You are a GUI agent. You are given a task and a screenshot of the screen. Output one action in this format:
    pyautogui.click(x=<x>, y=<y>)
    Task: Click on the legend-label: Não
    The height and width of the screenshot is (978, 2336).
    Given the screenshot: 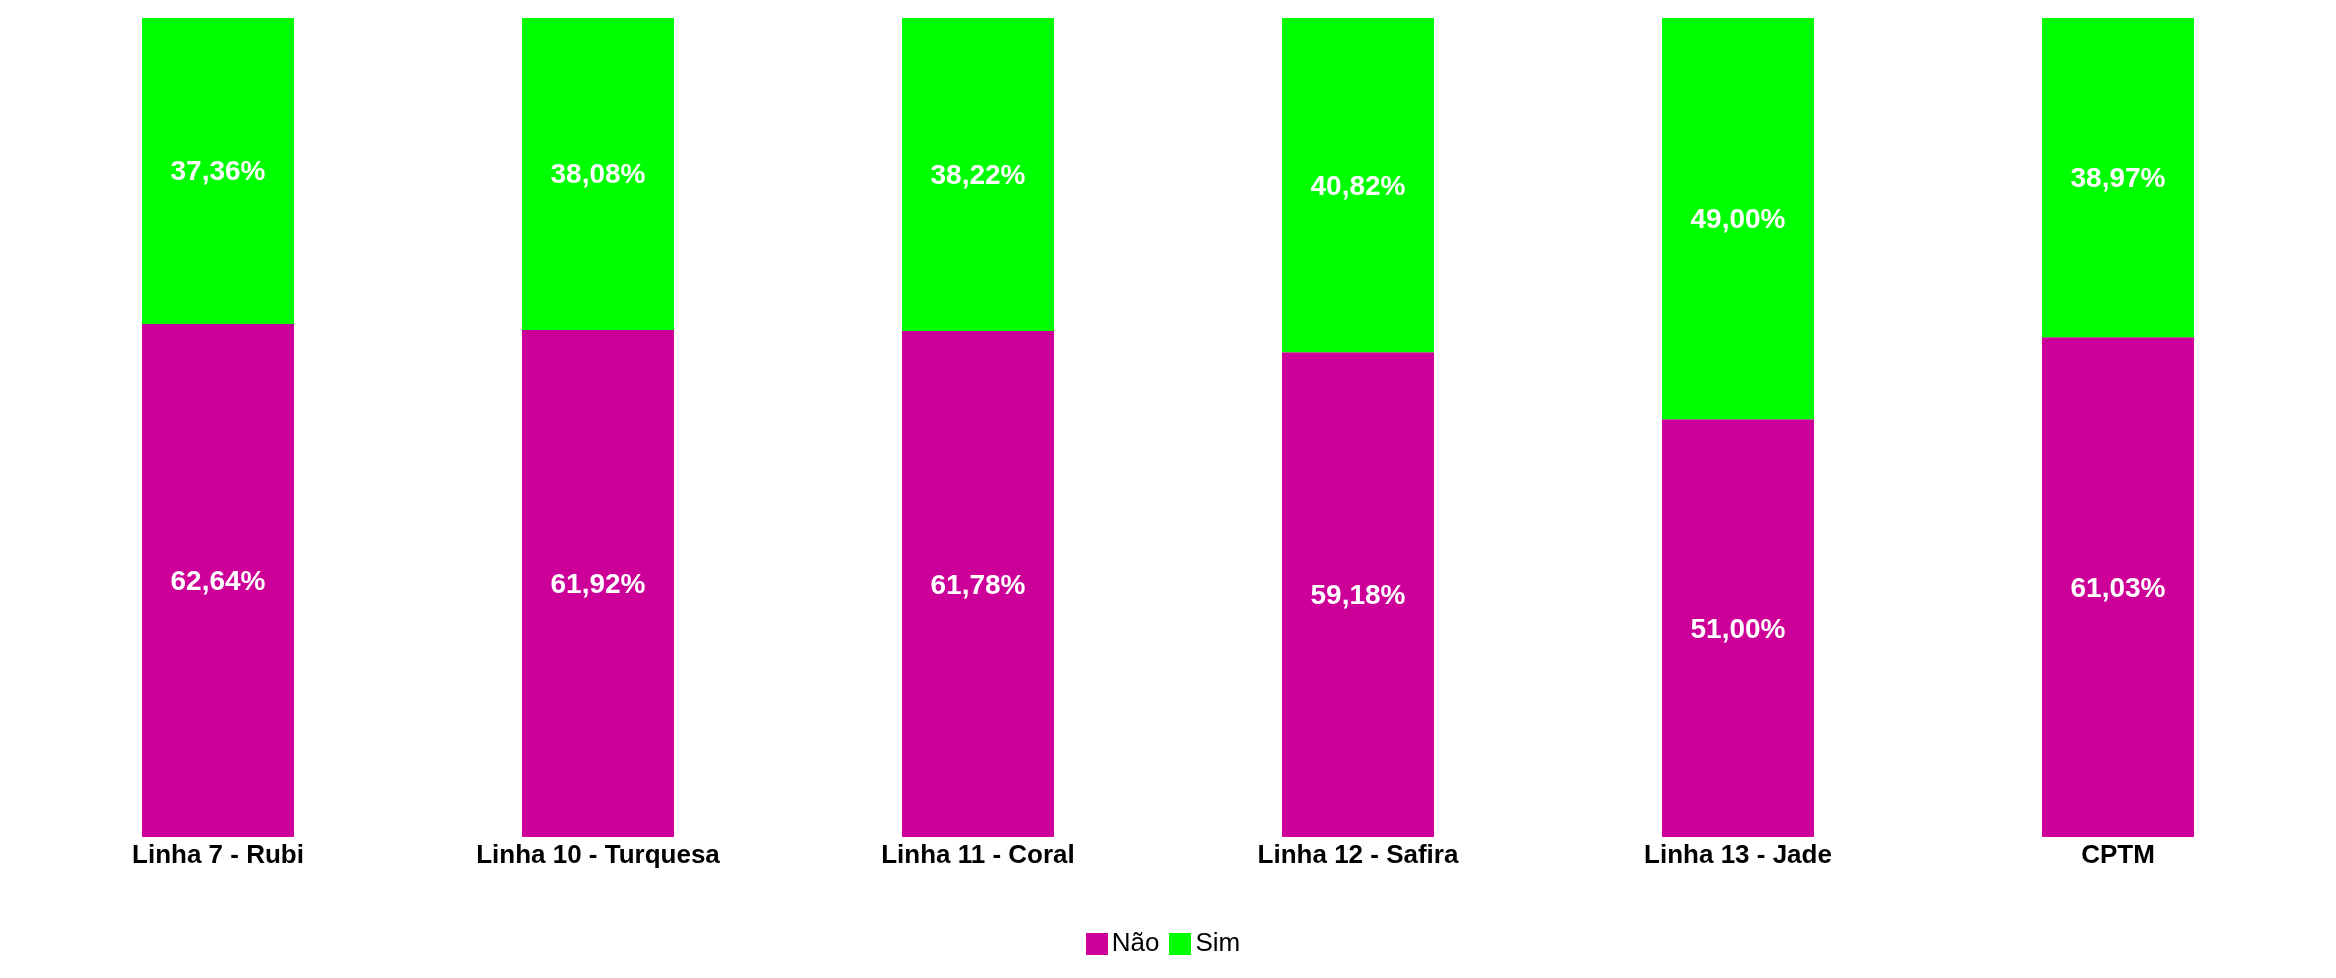 What is the action you would take?
    pyautogui.click(x=1135, y=942)
    